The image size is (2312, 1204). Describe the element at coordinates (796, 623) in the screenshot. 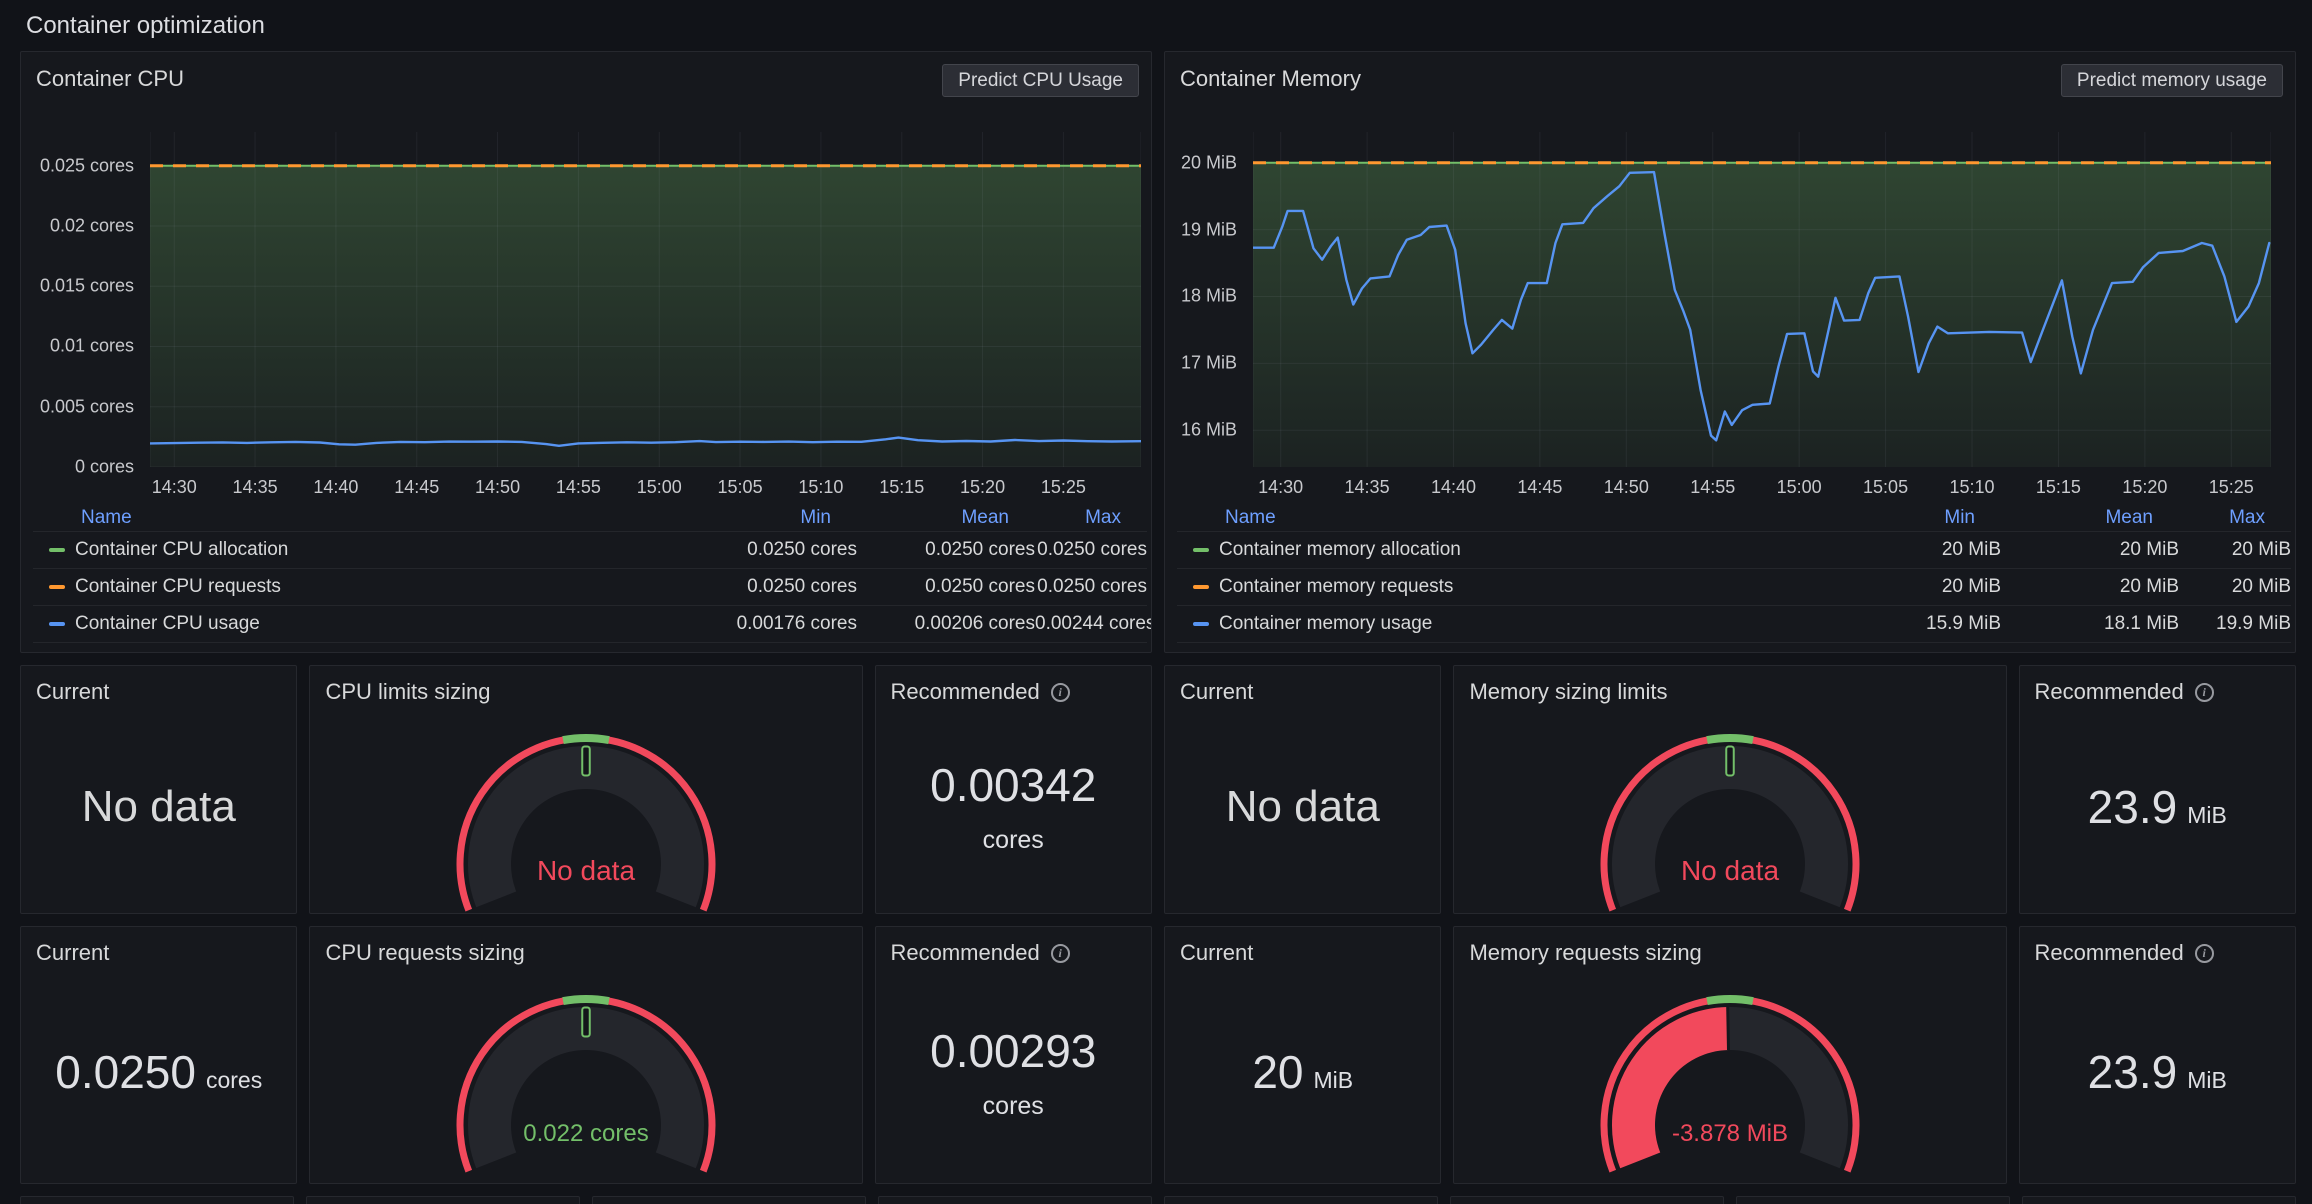

I see `legend-min-value: 0.00176 cores` at that location.